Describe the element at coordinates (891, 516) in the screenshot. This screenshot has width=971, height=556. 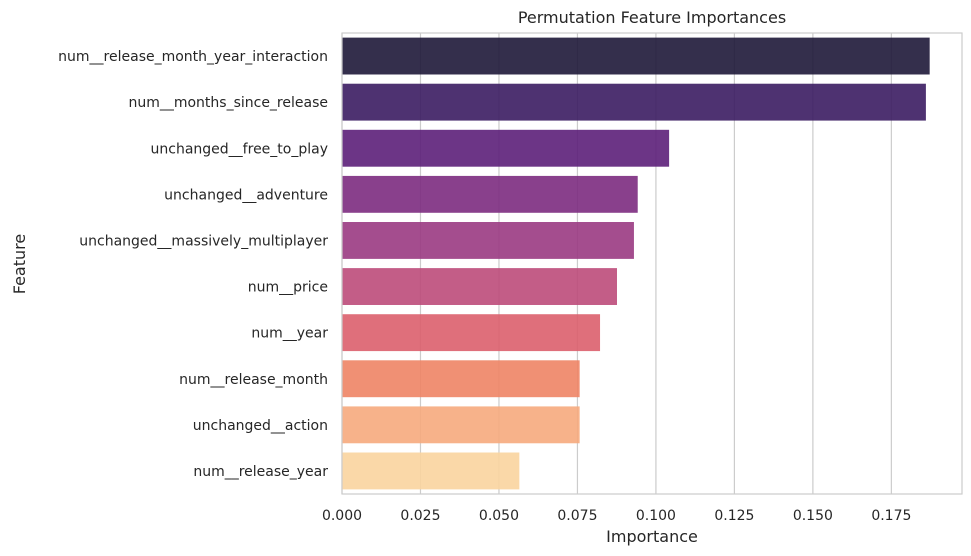
I see `x-tick-label: 0.175` at that location.